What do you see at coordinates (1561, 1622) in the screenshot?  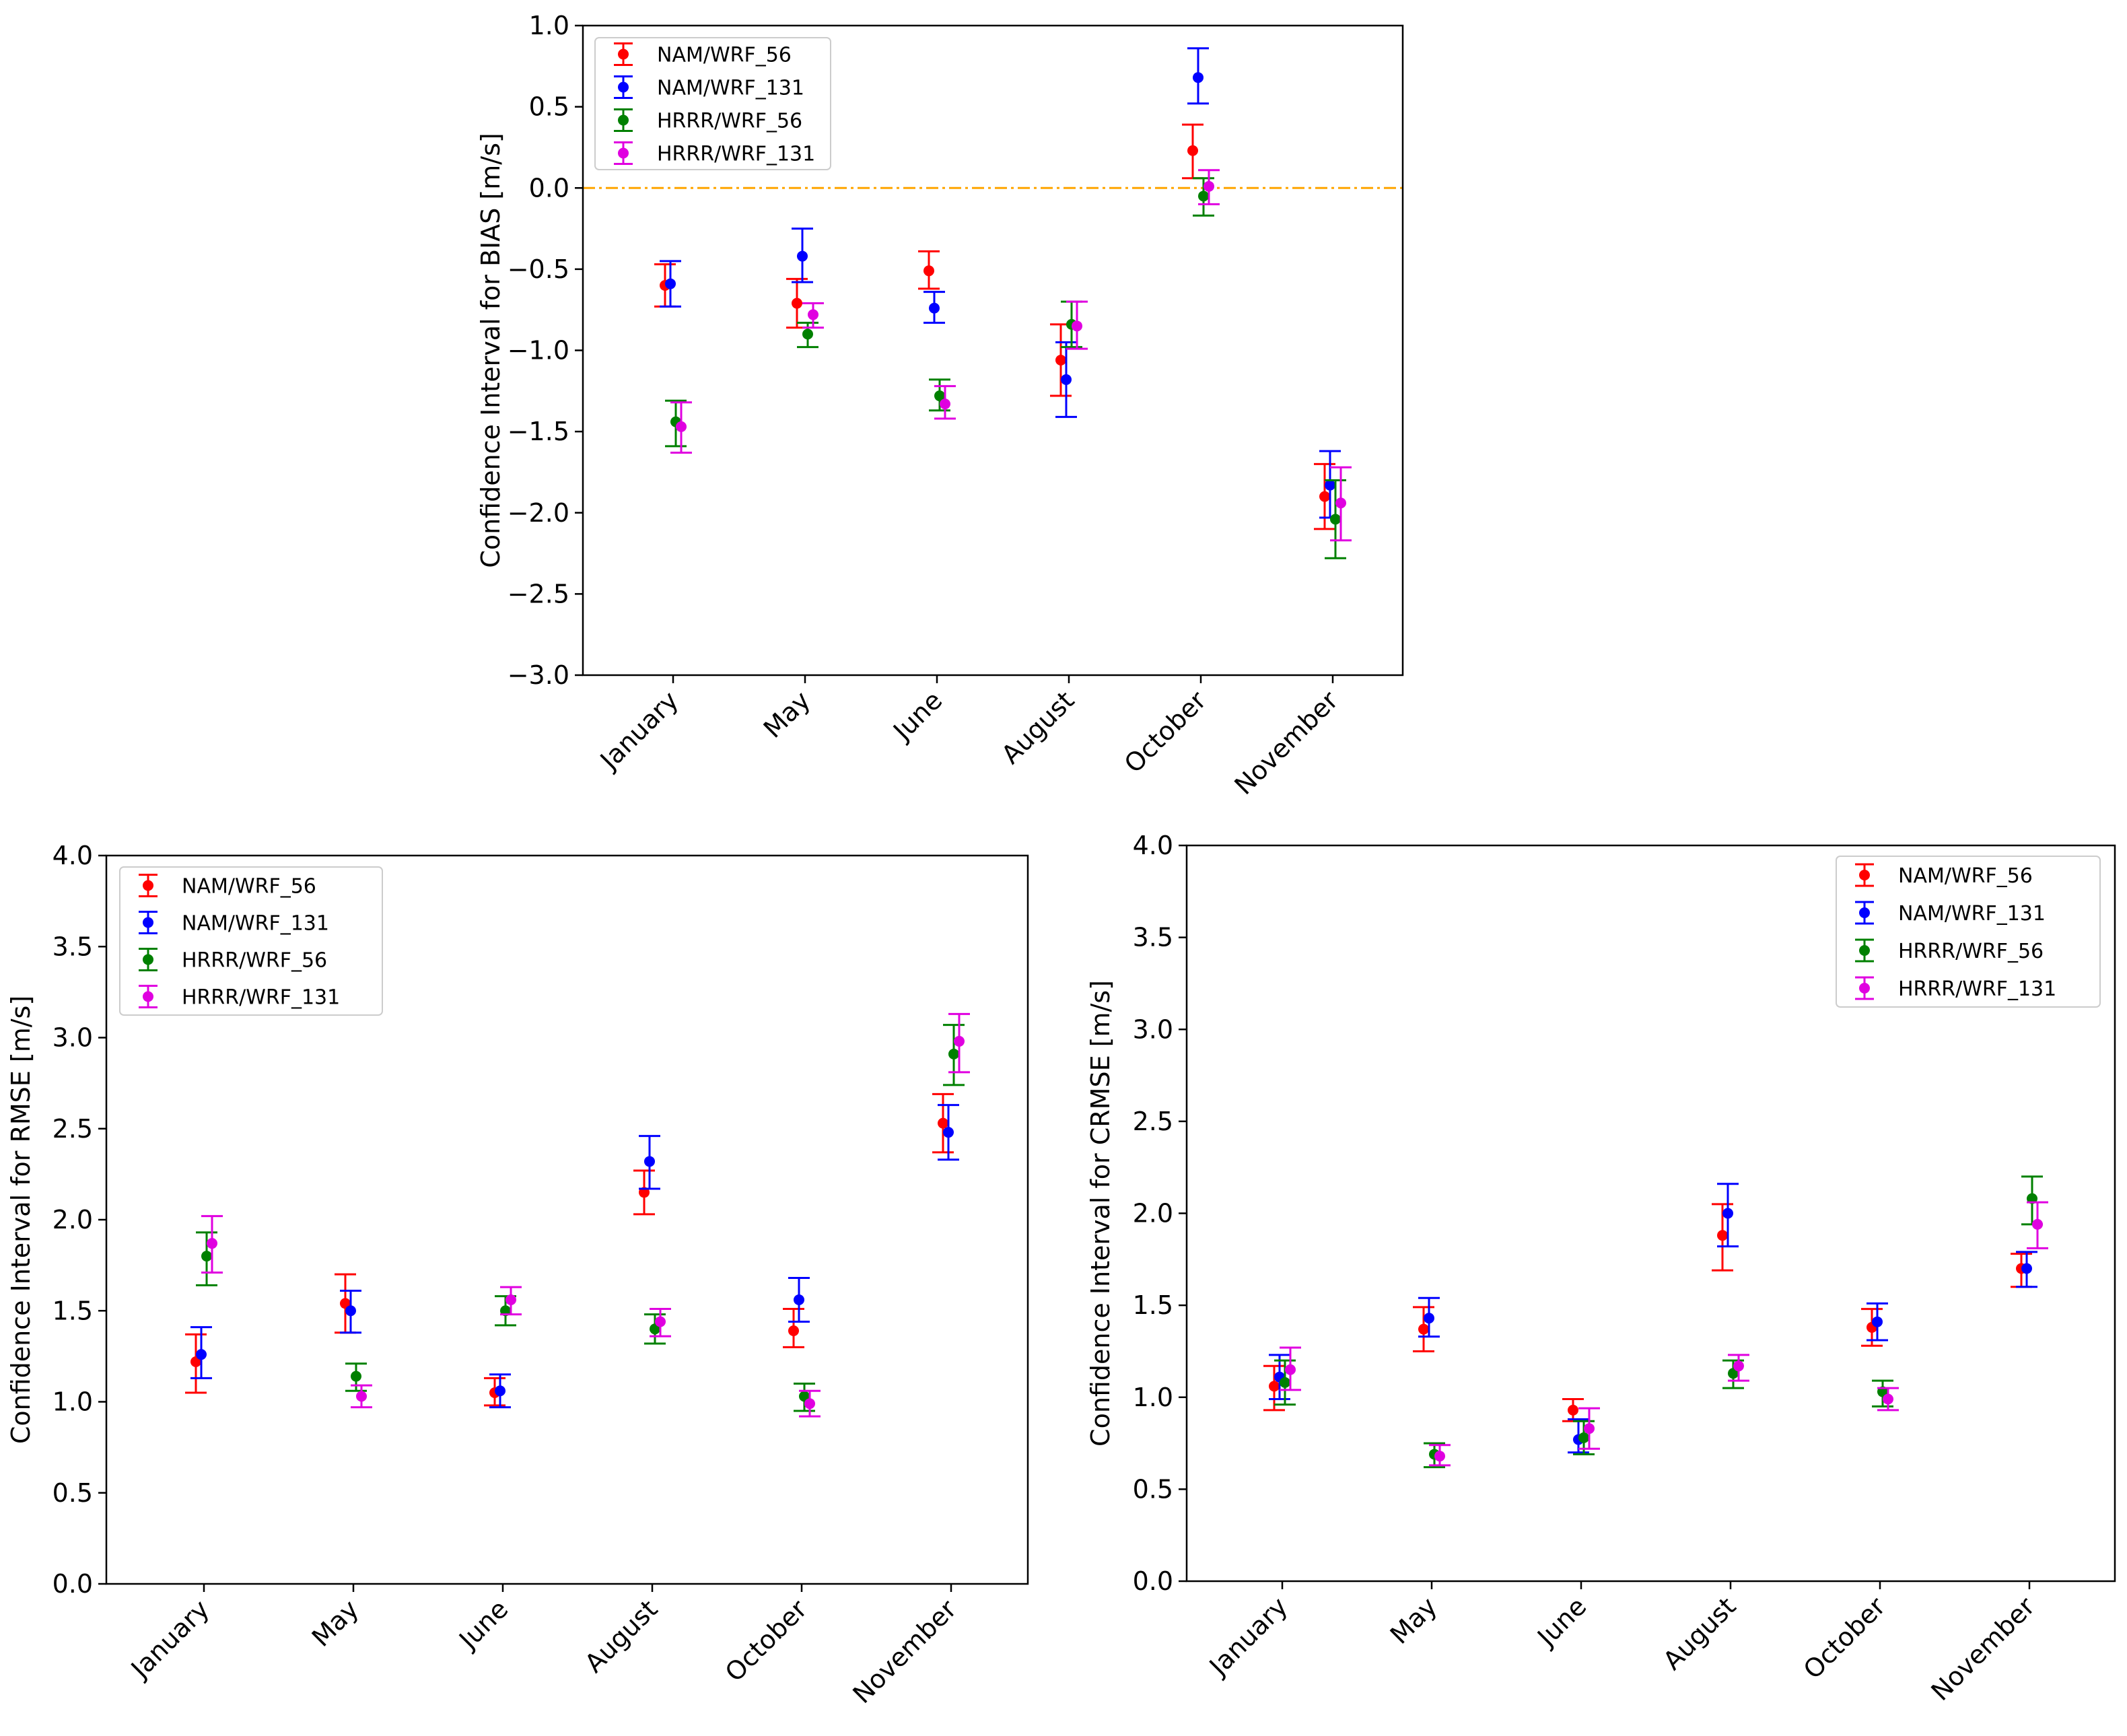 I see `x-tick-label: June` at bounding box center [1561, 1622].